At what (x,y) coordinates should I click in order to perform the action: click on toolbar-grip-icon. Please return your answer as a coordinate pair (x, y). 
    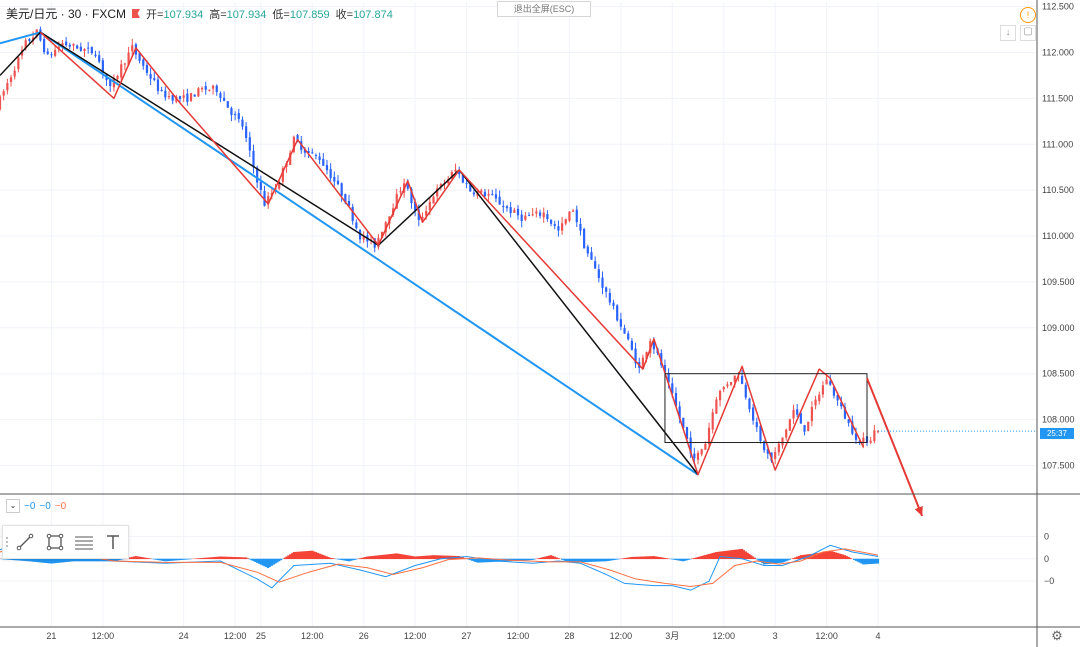
    Looking at the image, I should click on (7, 542).